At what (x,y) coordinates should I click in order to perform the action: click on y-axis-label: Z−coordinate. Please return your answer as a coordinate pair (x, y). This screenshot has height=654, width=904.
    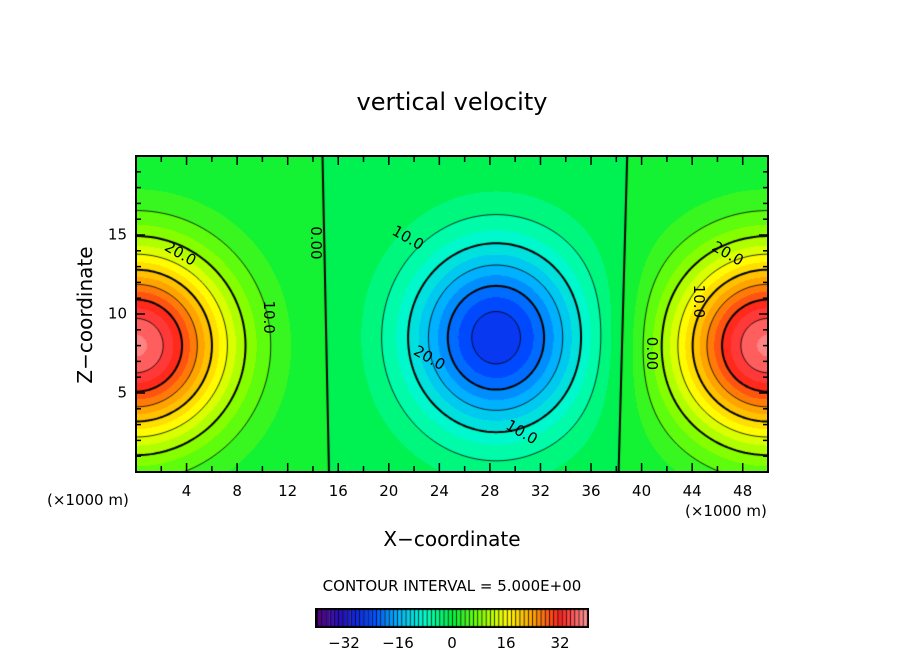
    Looking at the image, I should click on (85, 315).